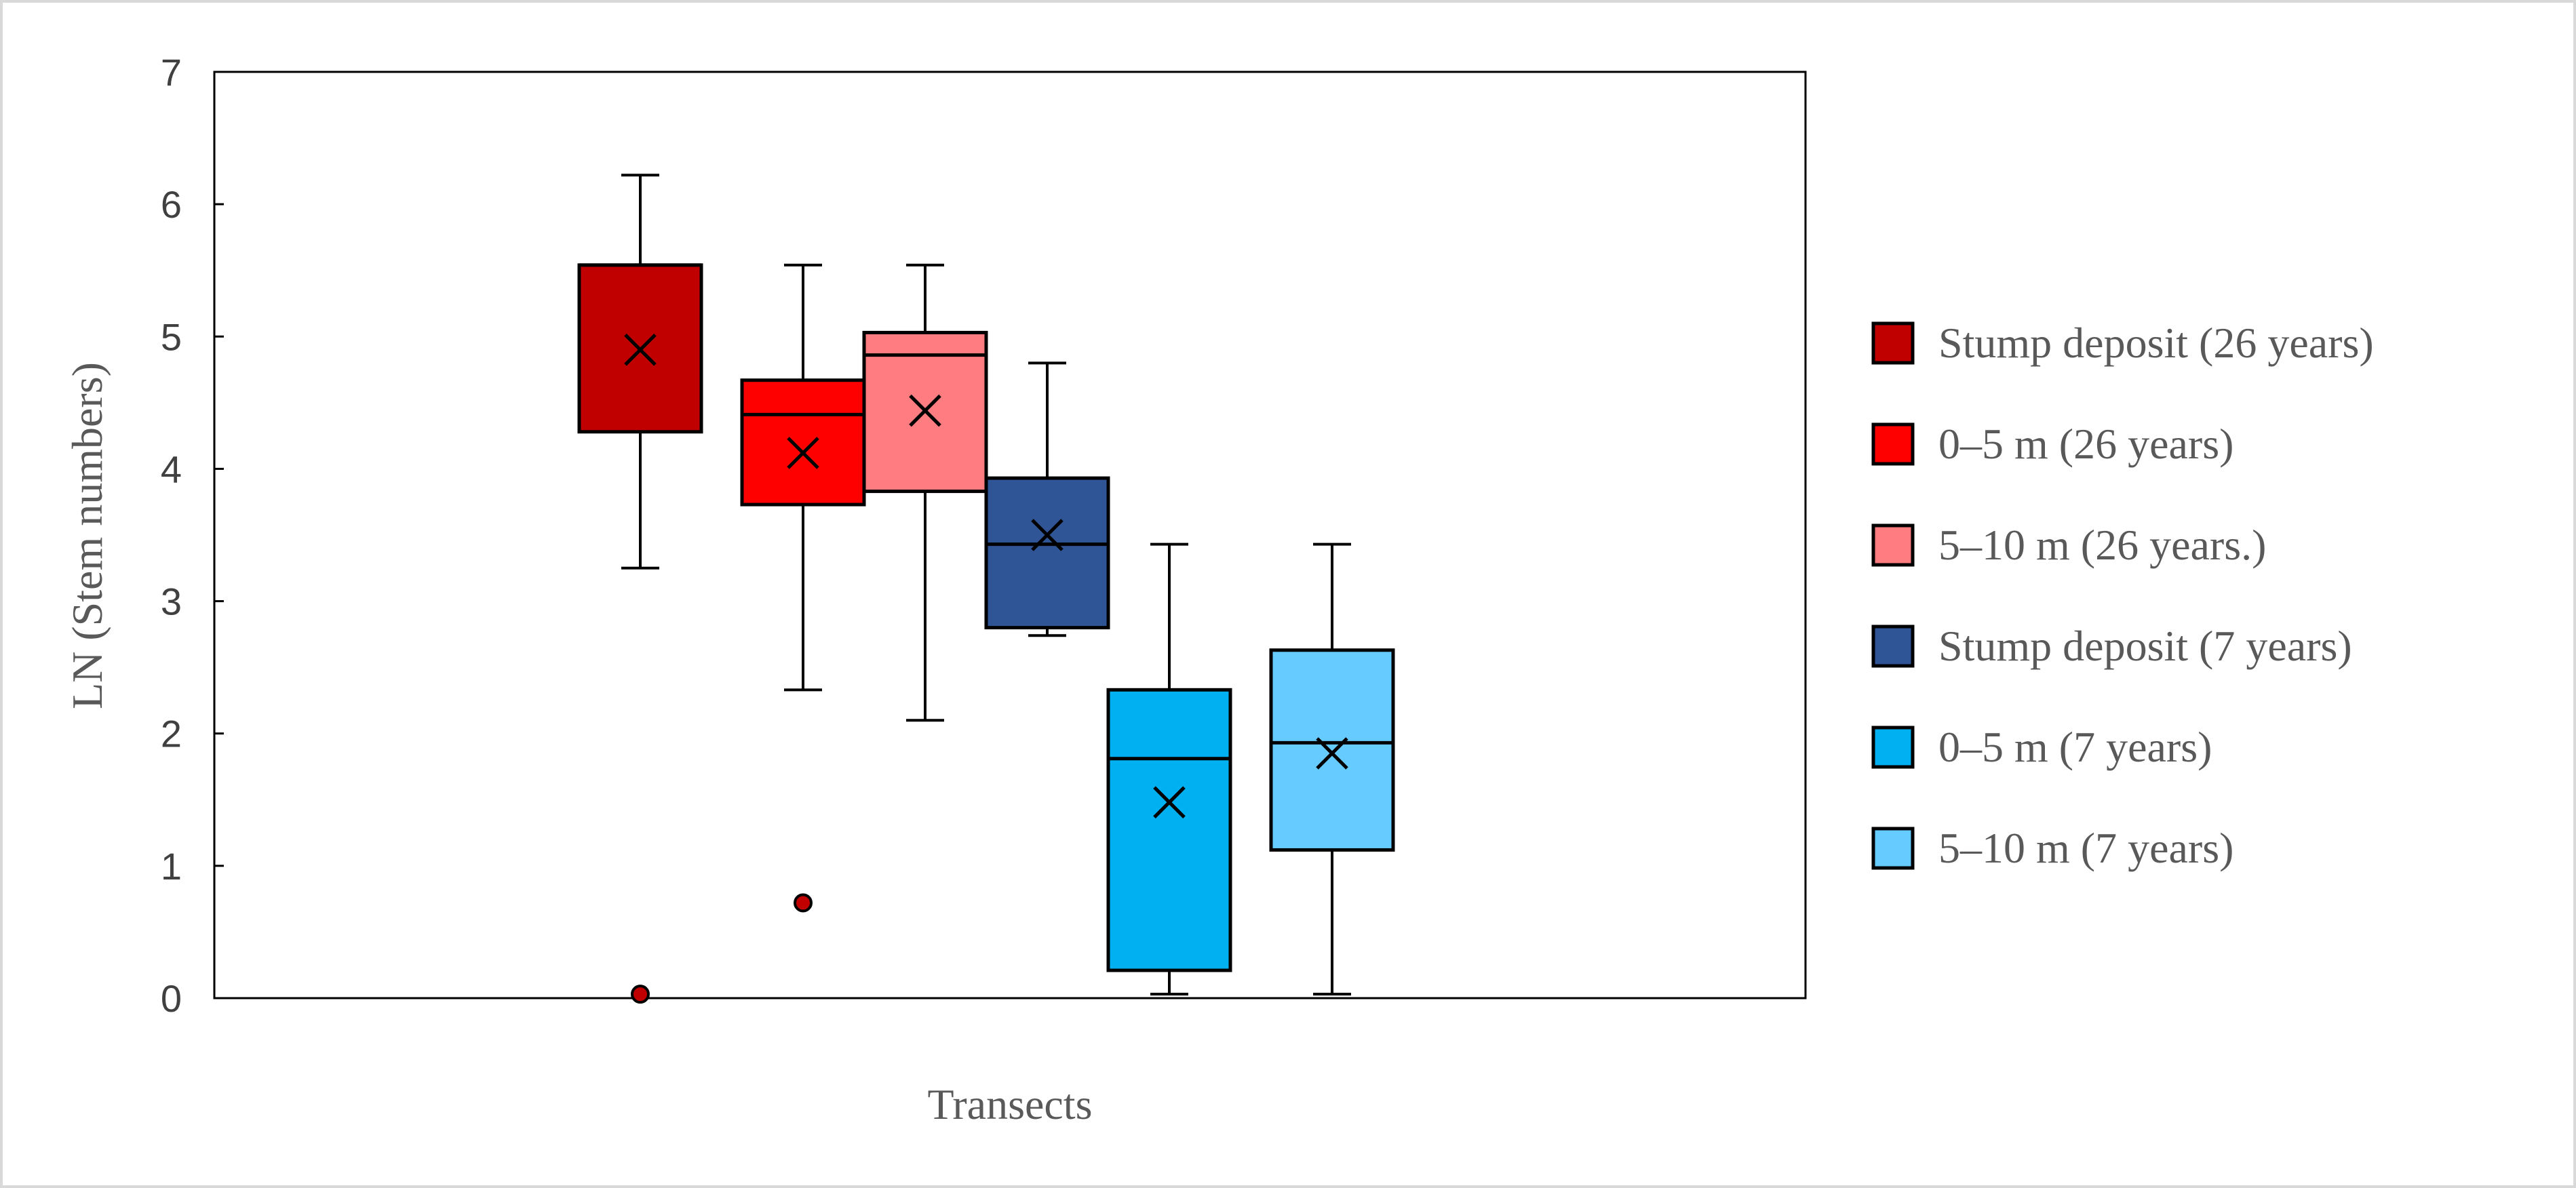  What do you see at coordinates (171, 469) in the screenshot?
I see `y-tick-label: 4` at bounding box center [171, 469].